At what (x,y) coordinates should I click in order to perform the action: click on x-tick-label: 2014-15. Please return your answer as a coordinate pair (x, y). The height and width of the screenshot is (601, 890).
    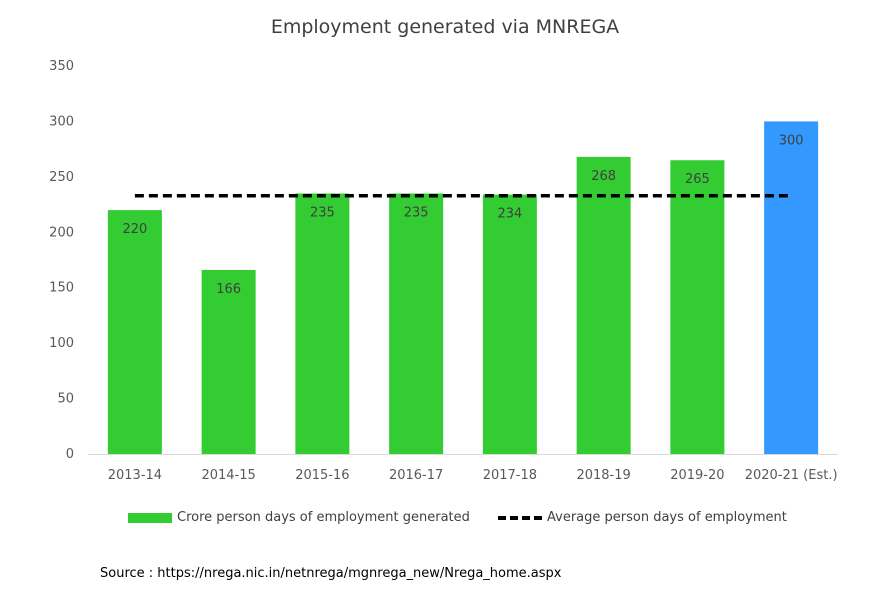
    Looking at the image, I should click on (228, 475).